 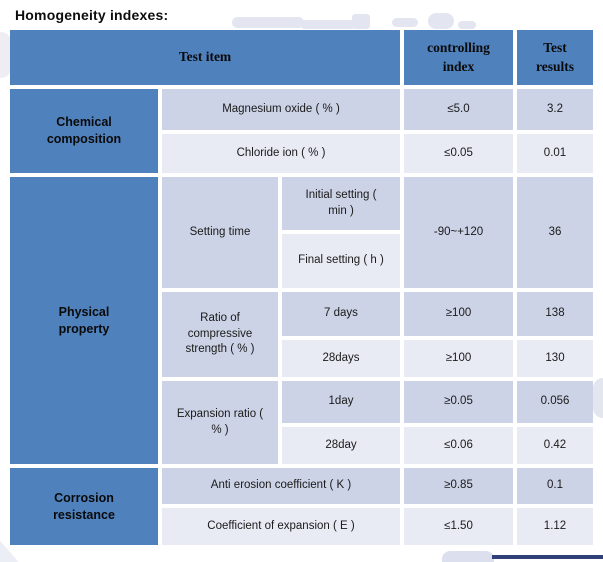 I want to click on cell-expansion-28day-index: ≤0.06, so click(x=458, y=445).